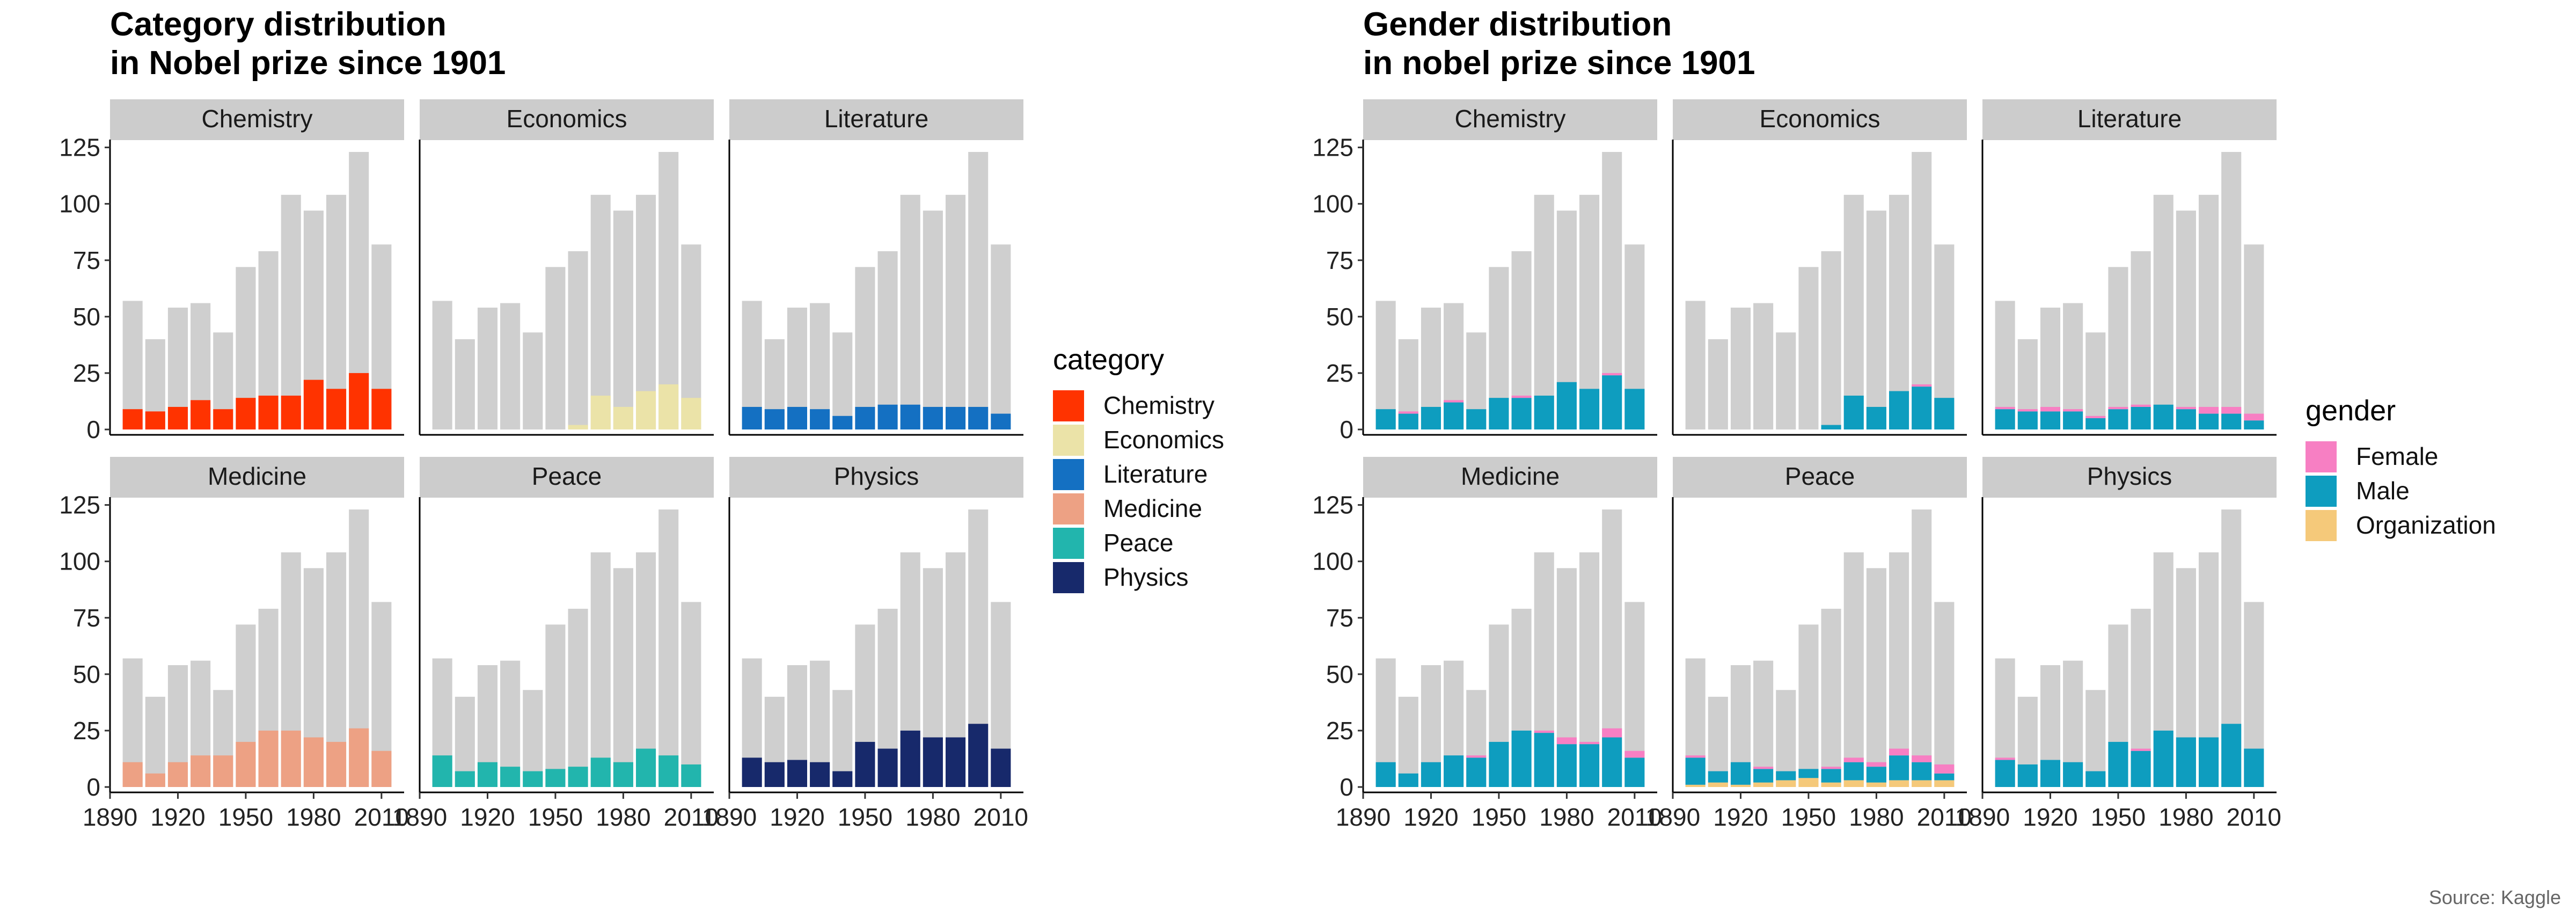 Image resolution: width=2576 pixels, height=918 pixels. I want to click on legend-label: Peace, so click(1138, 543).